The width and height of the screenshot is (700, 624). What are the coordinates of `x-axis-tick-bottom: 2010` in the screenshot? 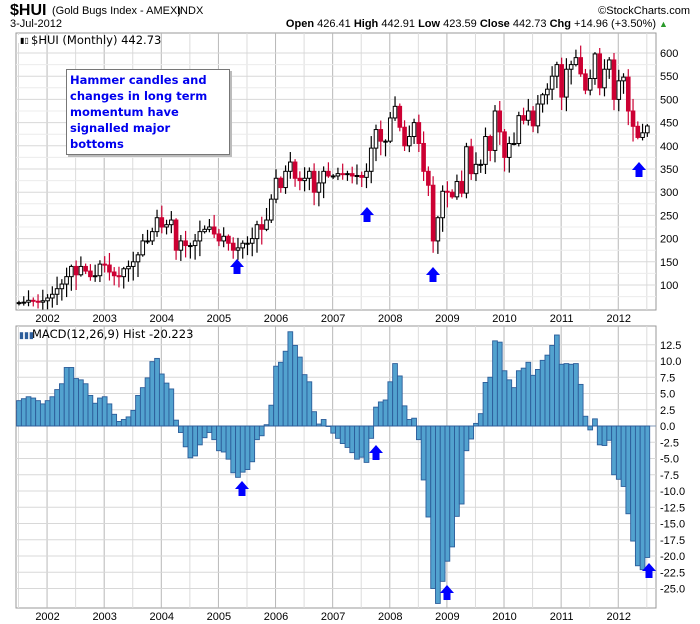 It's located at (504, 617).